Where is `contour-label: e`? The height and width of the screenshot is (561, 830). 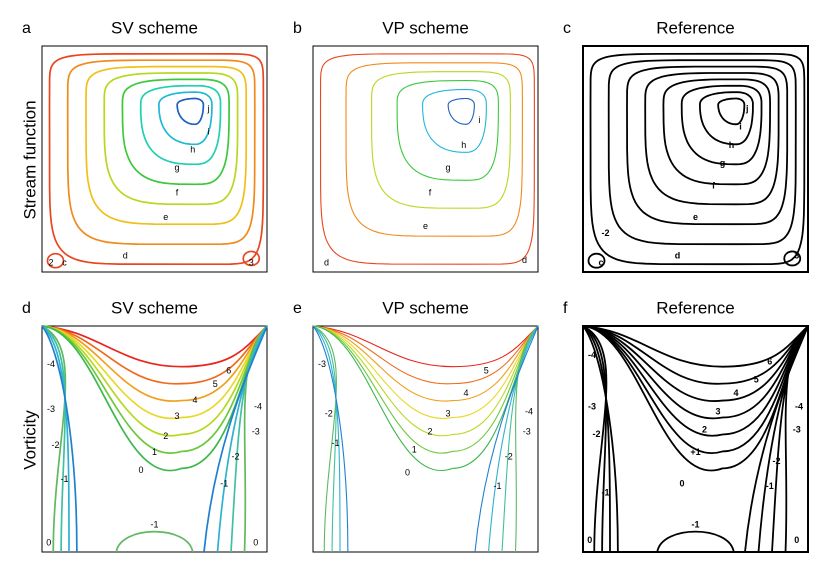 contour-label: e is located at coordinates (165, 217).